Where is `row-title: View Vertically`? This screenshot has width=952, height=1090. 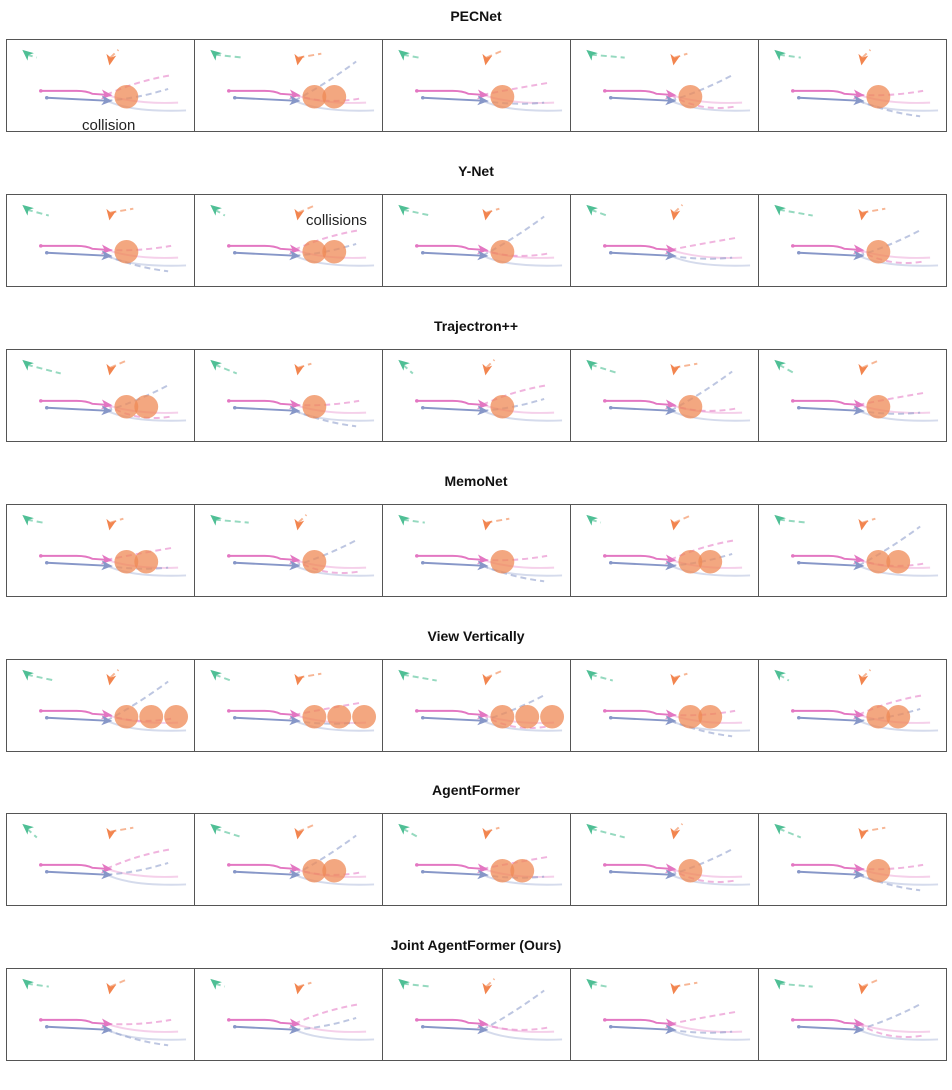
row-title: View Vertically is located at coordinates (476, 636).